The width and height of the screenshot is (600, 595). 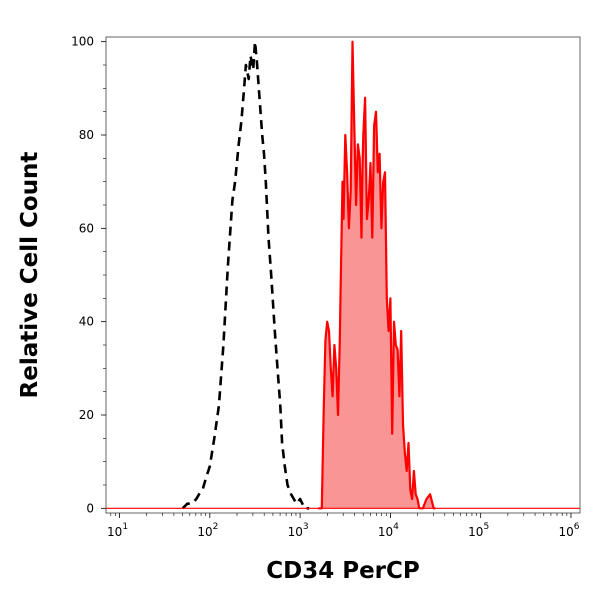 What do you see at coordinates (86, 322) in the screenshot?
I see `y-tick-label-2: 40` at bounding box center [86, 322].